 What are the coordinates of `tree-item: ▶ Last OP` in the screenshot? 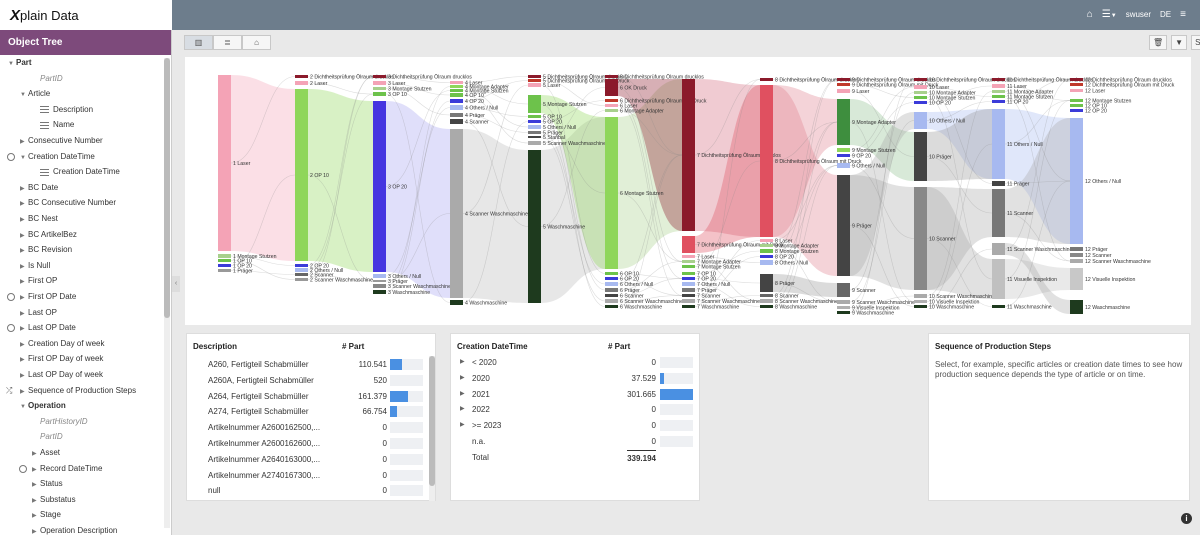 It's located at (38, 313).